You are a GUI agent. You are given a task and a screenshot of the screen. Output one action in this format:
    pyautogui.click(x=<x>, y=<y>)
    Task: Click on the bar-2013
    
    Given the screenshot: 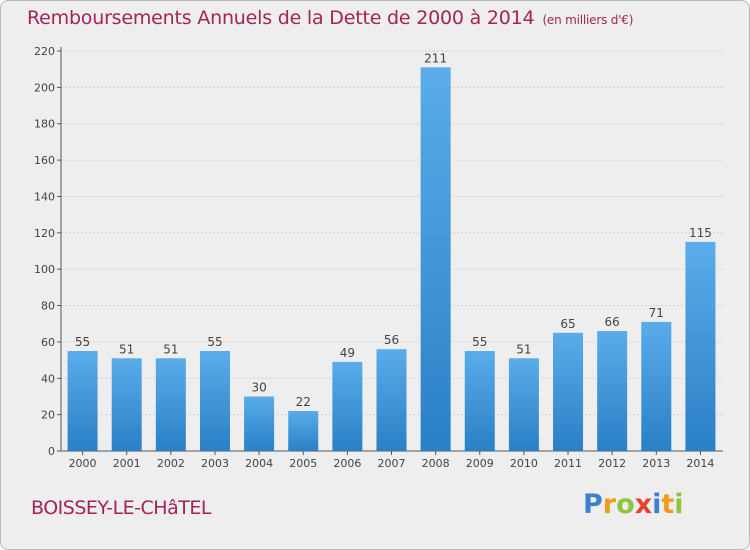 What is the action you would take?
    pyautogui.click(x=656, y=386)
    